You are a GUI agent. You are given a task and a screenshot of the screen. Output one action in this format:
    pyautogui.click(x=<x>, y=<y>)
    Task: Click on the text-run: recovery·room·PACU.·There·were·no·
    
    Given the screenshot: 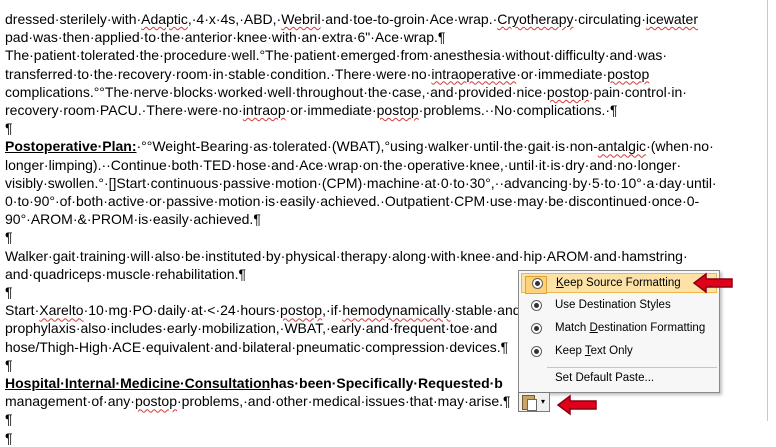 What is the action you would take?
    pyautogui.click(x=124, y=110)
    